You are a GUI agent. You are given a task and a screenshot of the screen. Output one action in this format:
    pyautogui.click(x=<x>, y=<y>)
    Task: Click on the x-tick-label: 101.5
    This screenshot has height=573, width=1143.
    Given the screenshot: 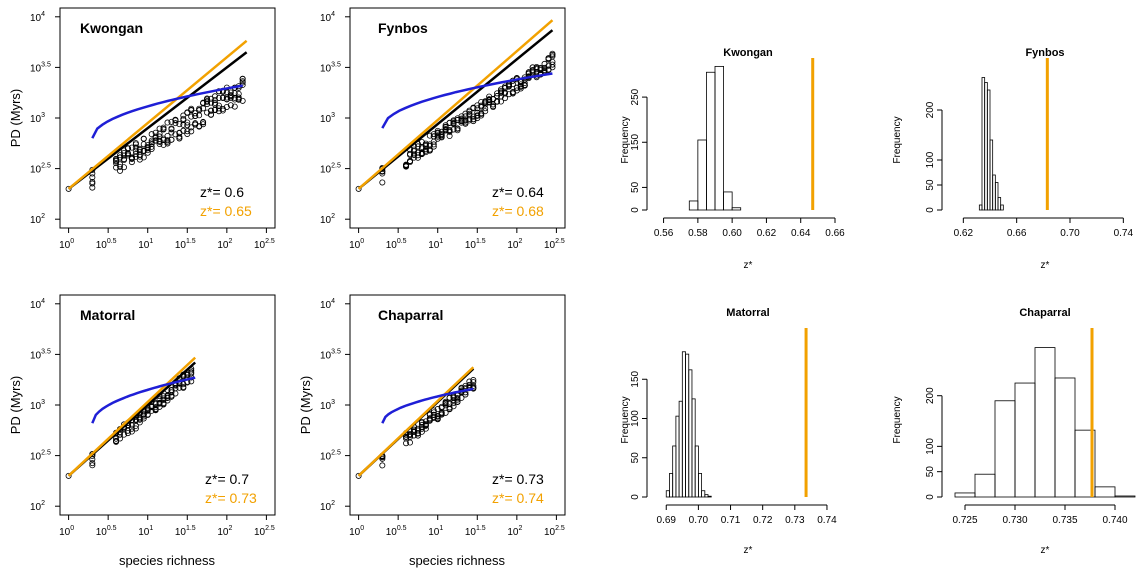 What is the action you would take?
    pyautogui.click(x=185, y=244)
    